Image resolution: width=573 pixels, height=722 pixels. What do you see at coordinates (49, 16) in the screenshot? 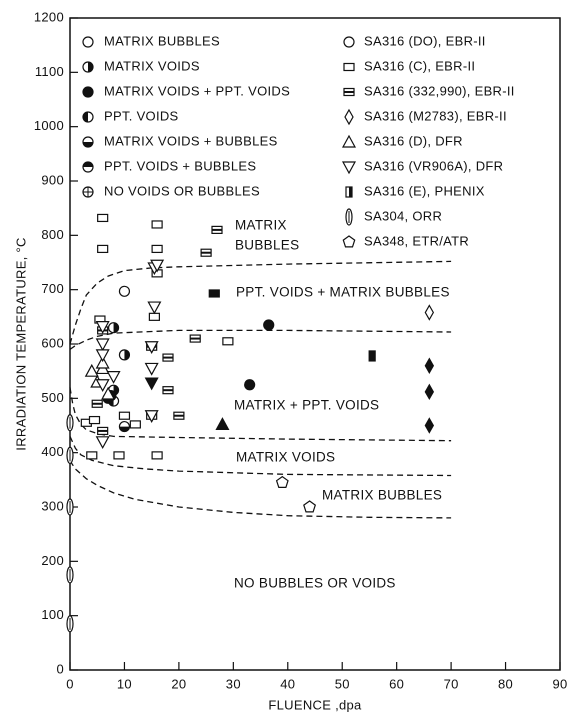
I see `y-tick-label: 1200` at bounding box center [49, 16].